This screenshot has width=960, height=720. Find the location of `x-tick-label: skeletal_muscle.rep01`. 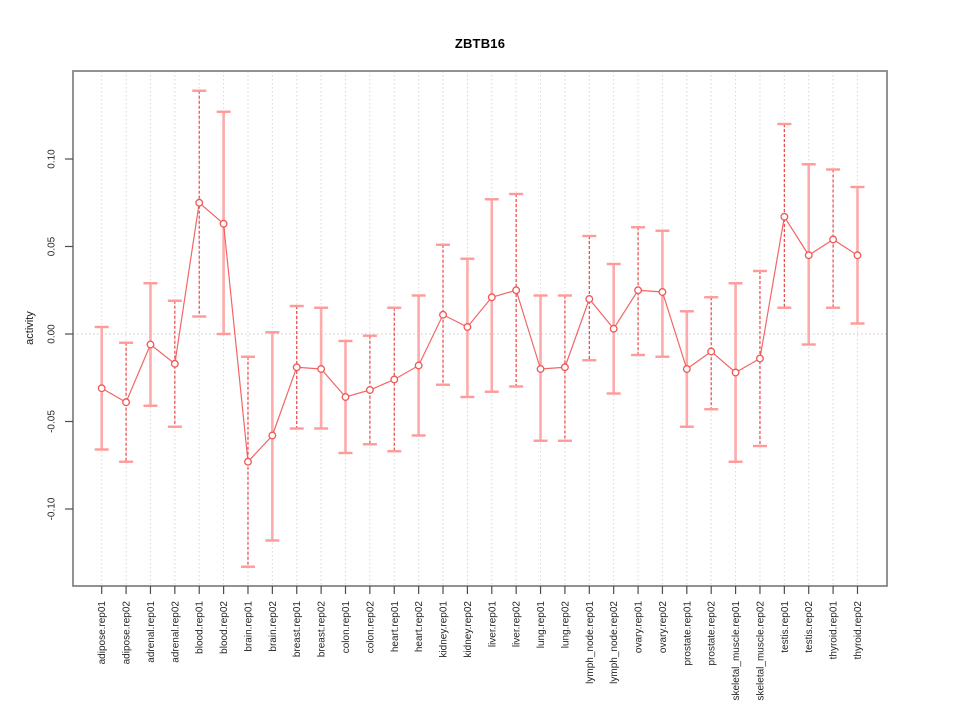

x-tick-label: skeletal_muscle.rep01 is located at coordinates (736, 651).